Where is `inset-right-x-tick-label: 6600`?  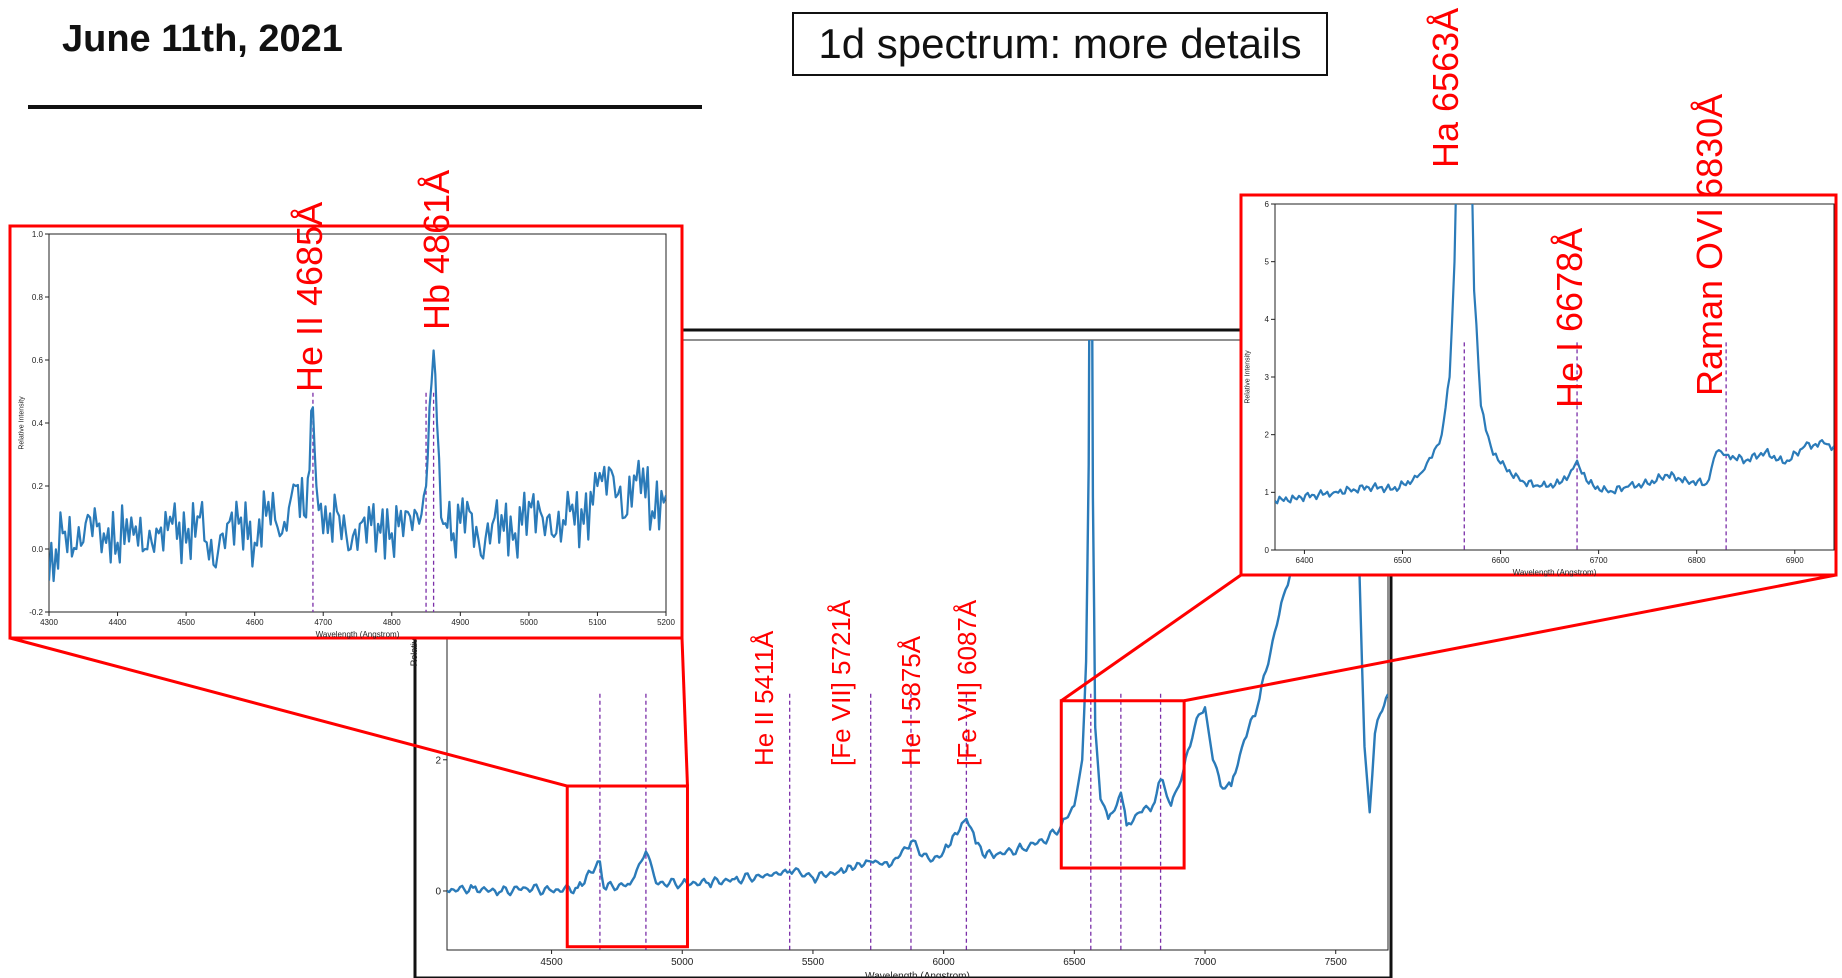
inset-right-x-tick-label: 6600 is located at coordinates (1501, 560).